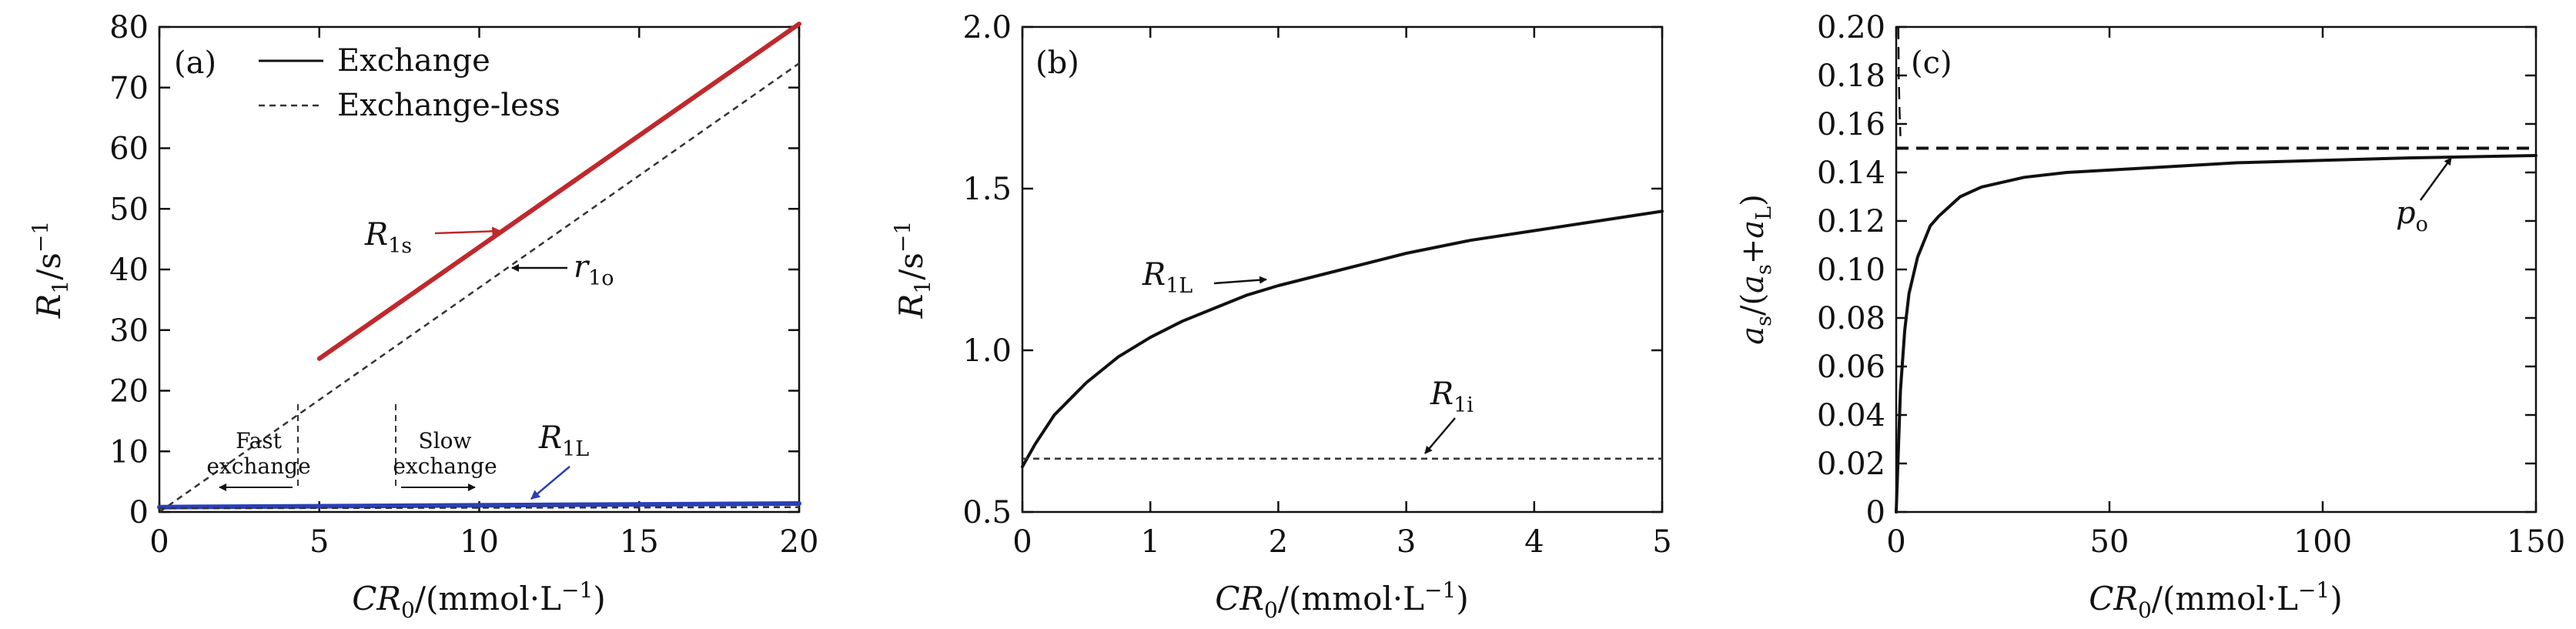 Image resolution: width=2576 pixels, height=629 pixels. Describe the element at coordinates (2536, 542) in the screenshot. I see `x-tick-label: 150` at that location.